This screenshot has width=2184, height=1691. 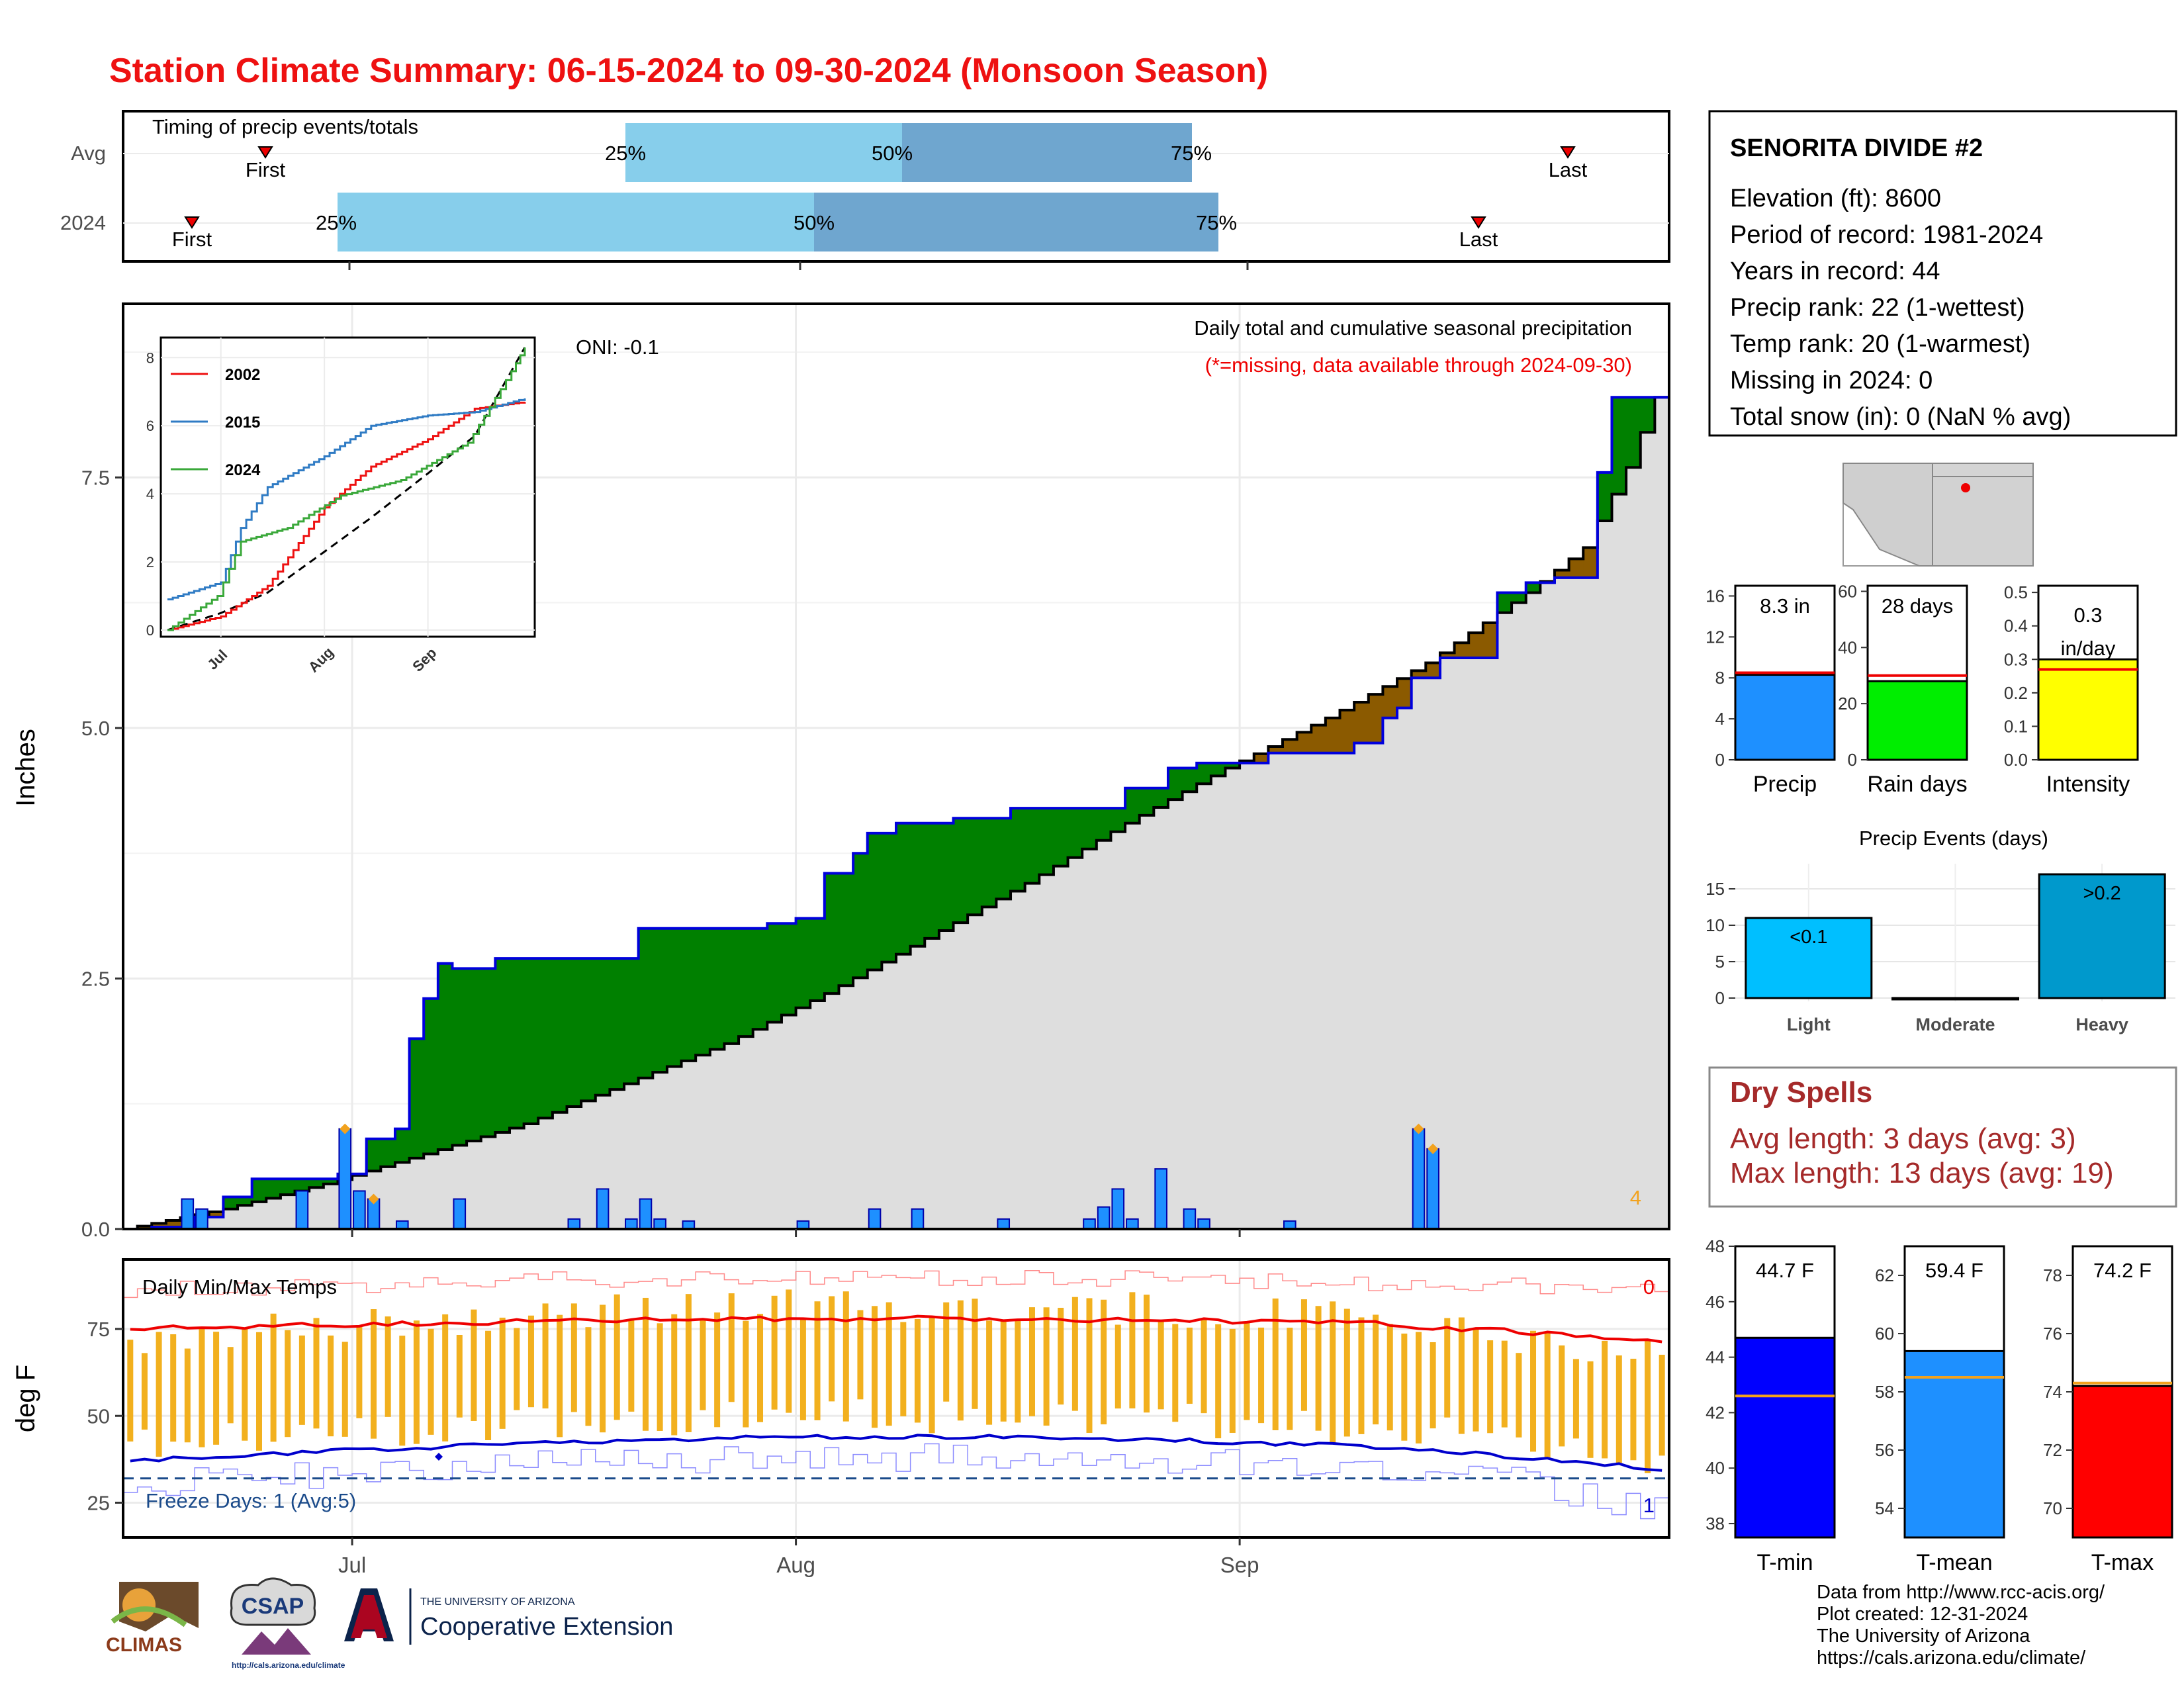 I want to click on climas-logo-text: CLIMAS, so click(x=144, y=1645).